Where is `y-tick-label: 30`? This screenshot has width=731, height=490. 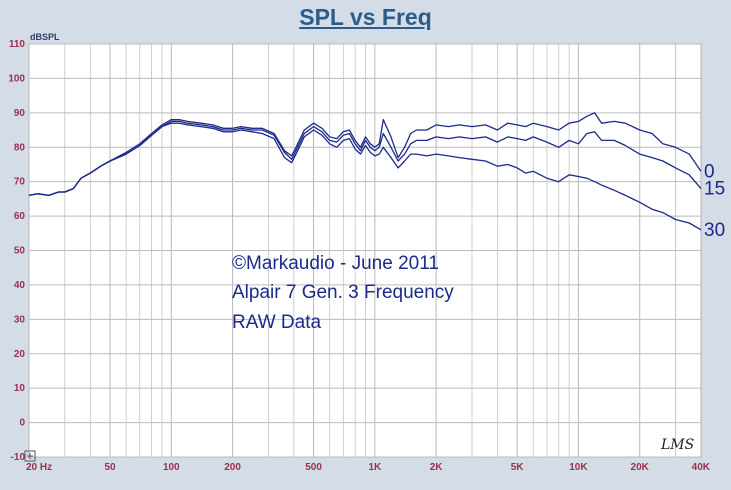 y-tick-label: 30 is located at coordinates (20, 319).